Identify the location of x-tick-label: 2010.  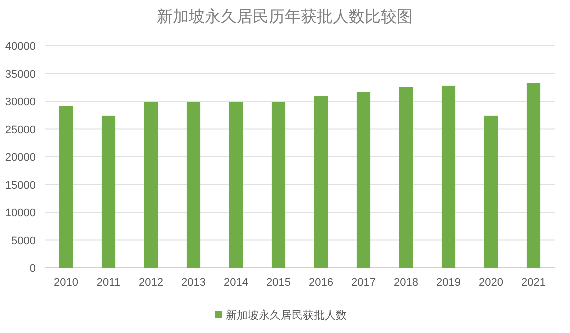
(66, 283).